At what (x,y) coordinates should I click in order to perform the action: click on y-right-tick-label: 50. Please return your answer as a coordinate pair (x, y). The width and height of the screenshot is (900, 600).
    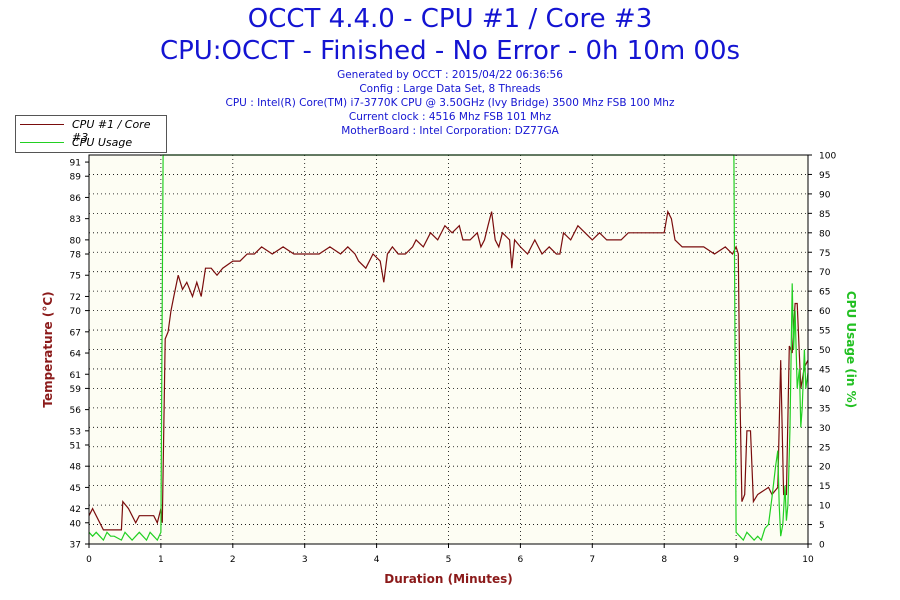
    Looking at the image, I should click on (825, 351).